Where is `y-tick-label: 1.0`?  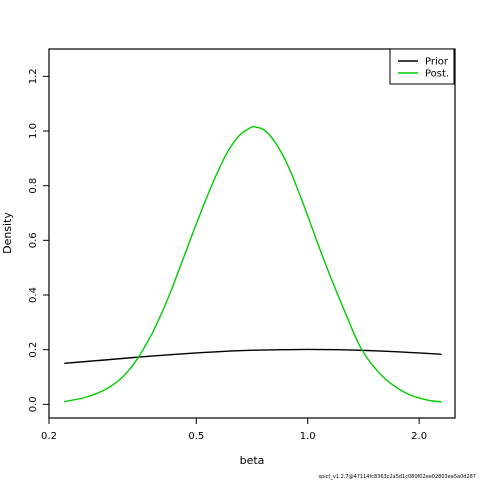 y-tick-label: 1.0 is located at coordinates (33, 131).